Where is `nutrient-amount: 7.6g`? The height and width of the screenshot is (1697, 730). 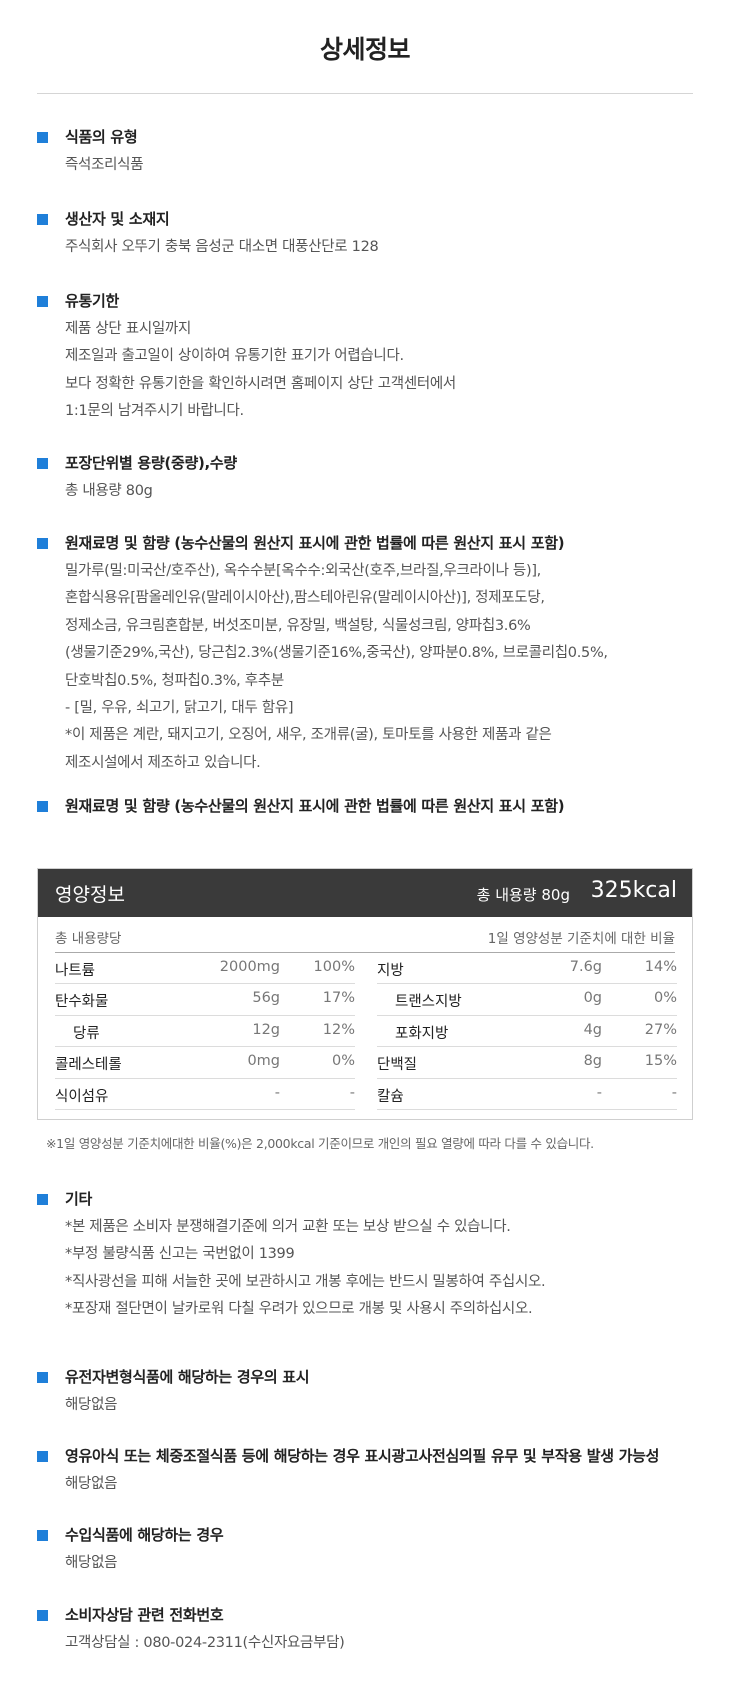
nutrient-amount: 7.6g is located at coordinates (585, 967).